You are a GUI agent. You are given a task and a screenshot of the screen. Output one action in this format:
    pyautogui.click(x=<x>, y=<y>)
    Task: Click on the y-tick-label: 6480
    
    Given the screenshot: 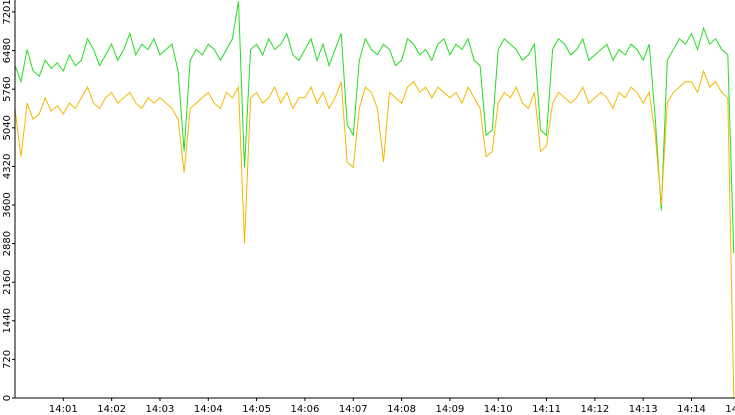 What is the action you would take?
    pyautogui.click(x=7, y=50)
    